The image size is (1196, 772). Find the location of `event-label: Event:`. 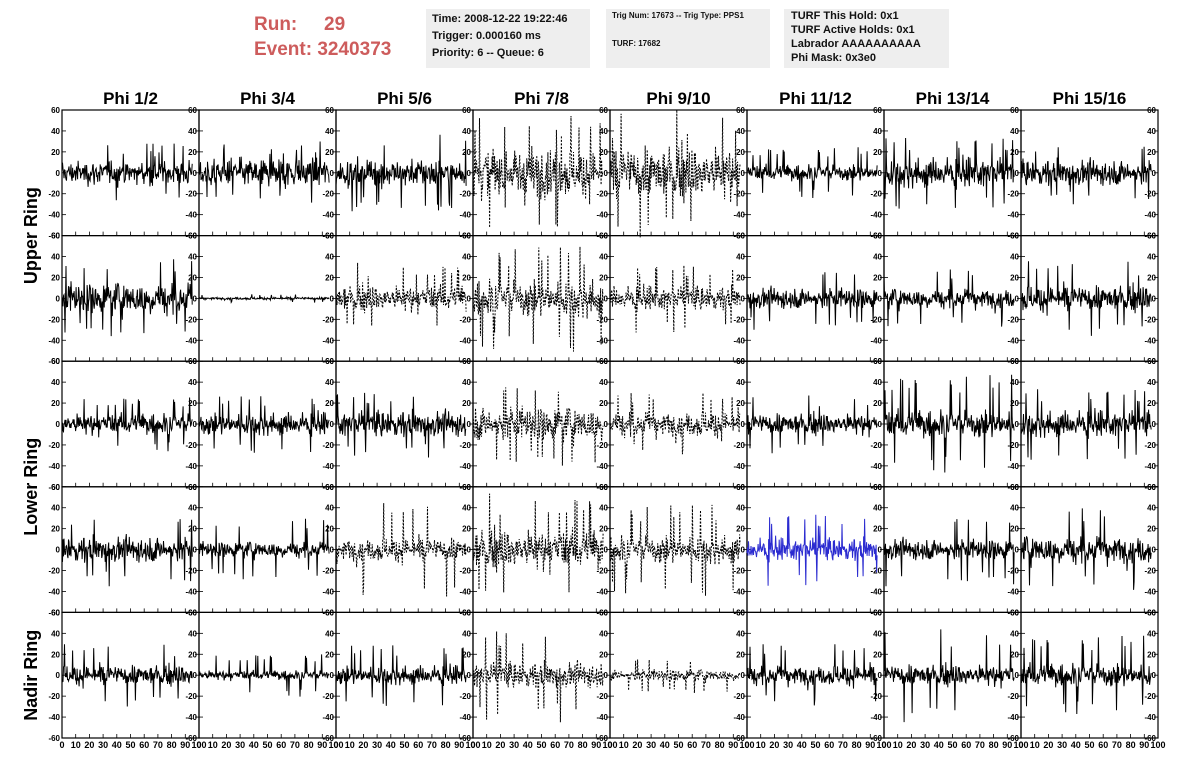

event-label: Event: is located at coordinates (283, 49).